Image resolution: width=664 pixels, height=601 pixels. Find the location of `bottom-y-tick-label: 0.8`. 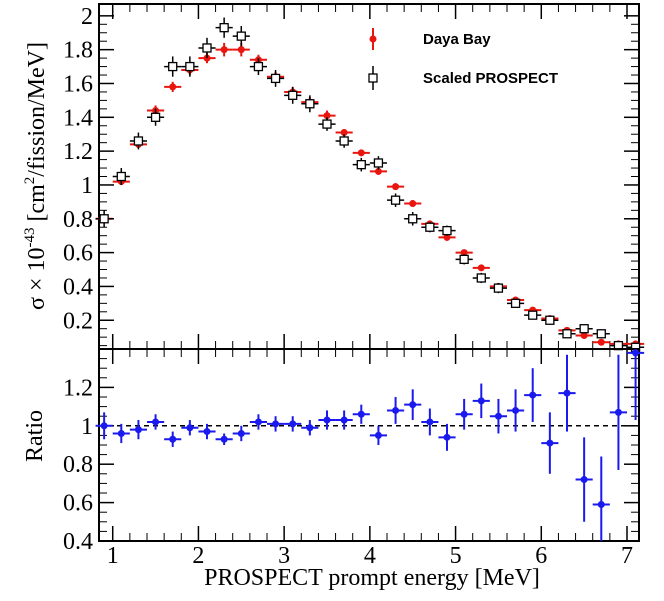

bottom-y-tick-label: 0.8 is located at coordinates (78, 465).